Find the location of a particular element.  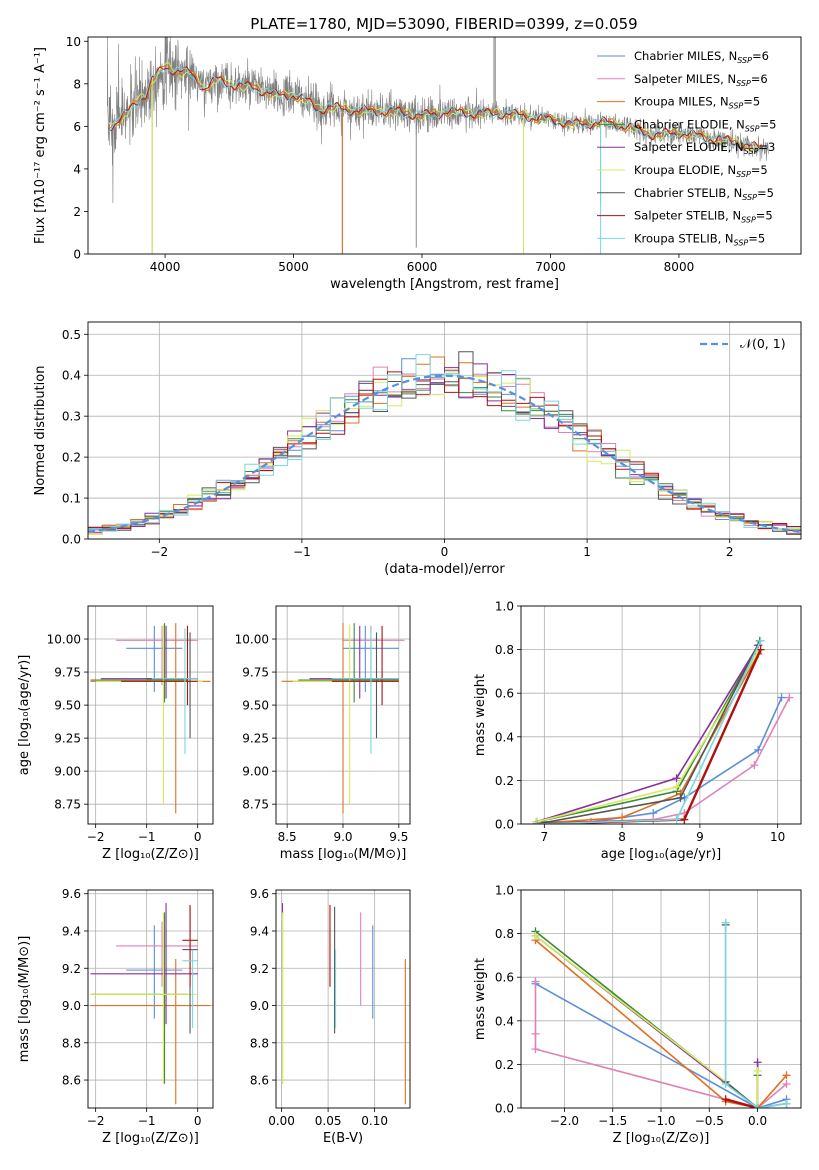

legend-label: Salpeter STELIB, NSSP=5 is located at coordinates (703, 217).